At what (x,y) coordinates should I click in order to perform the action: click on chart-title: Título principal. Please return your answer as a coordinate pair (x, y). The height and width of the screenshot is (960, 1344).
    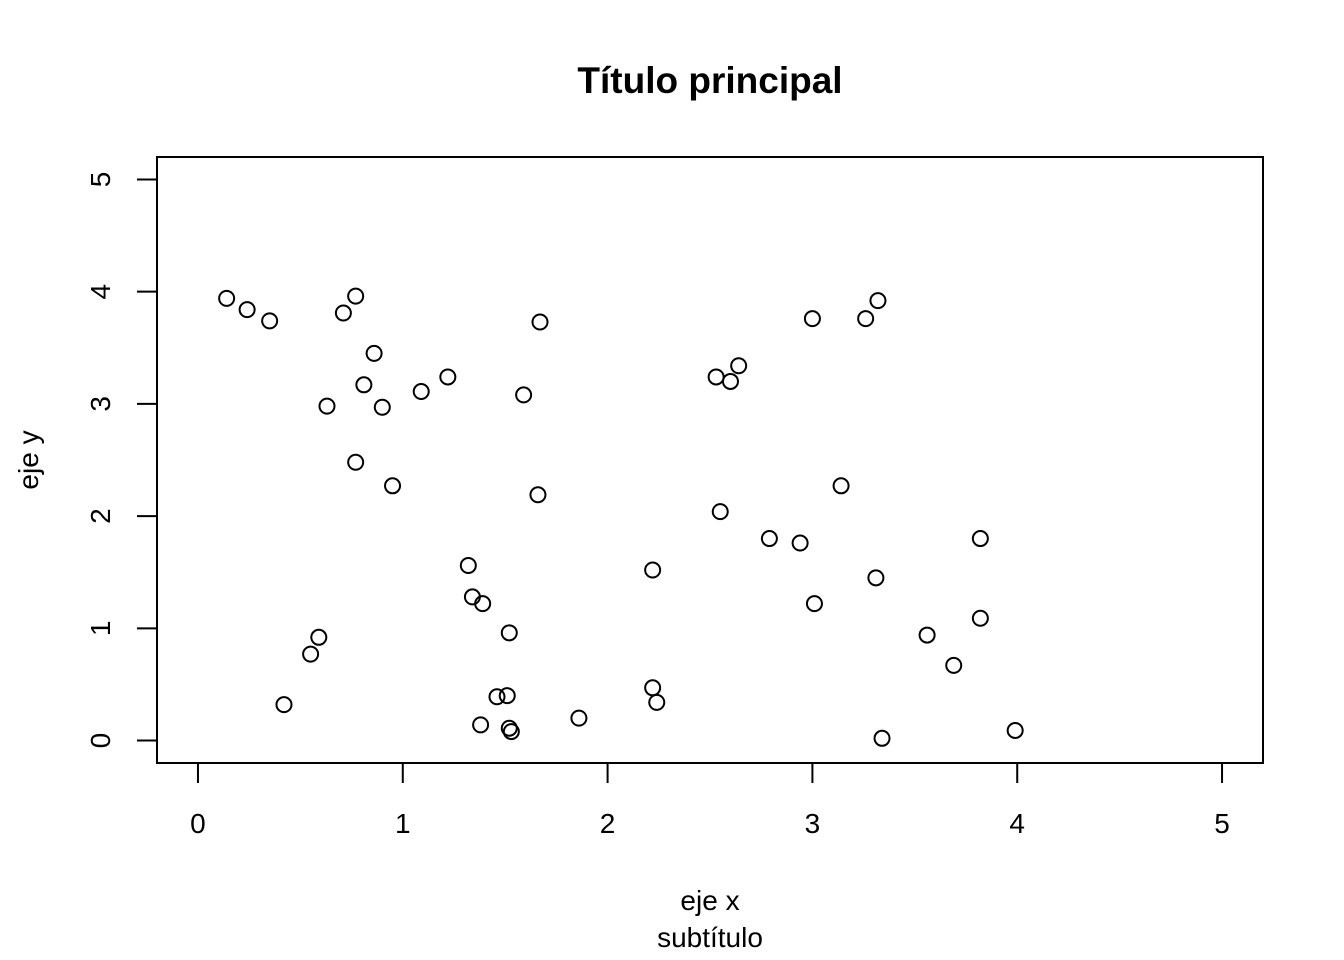
    Looking at the image, I should click on (709, 80).